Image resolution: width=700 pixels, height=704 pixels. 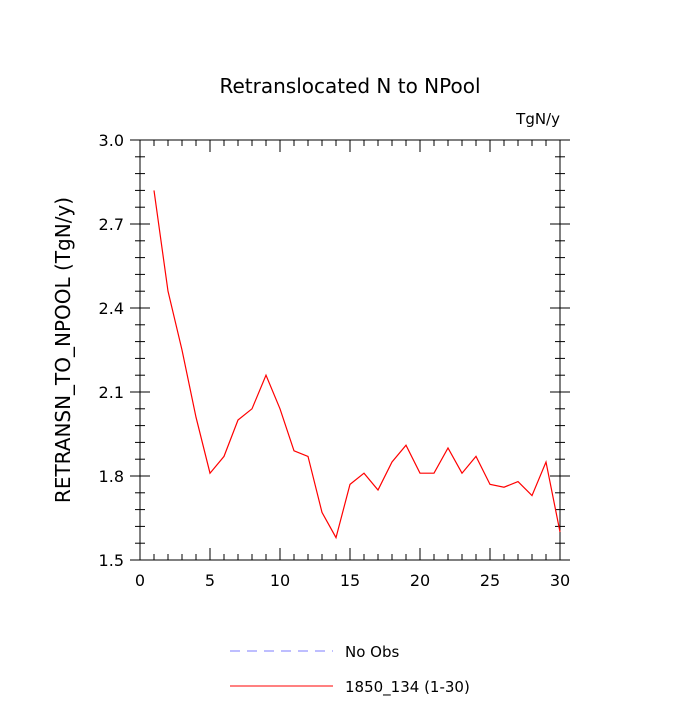 What do you see at coordinates (537, 119) in the screenshot?
I see `units-label: TgN/y` at bounding box center [537, 119].